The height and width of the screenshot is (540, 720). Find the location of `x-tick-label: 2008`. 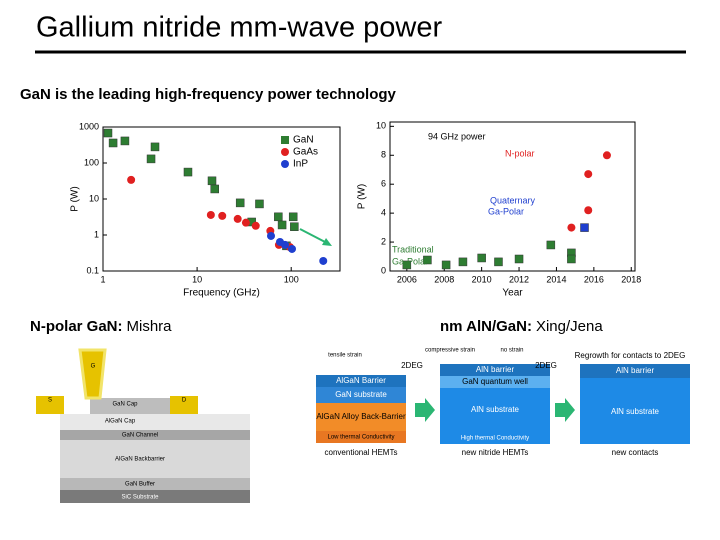

x-tick-label: 2008 is located at coordinates (444, 279).